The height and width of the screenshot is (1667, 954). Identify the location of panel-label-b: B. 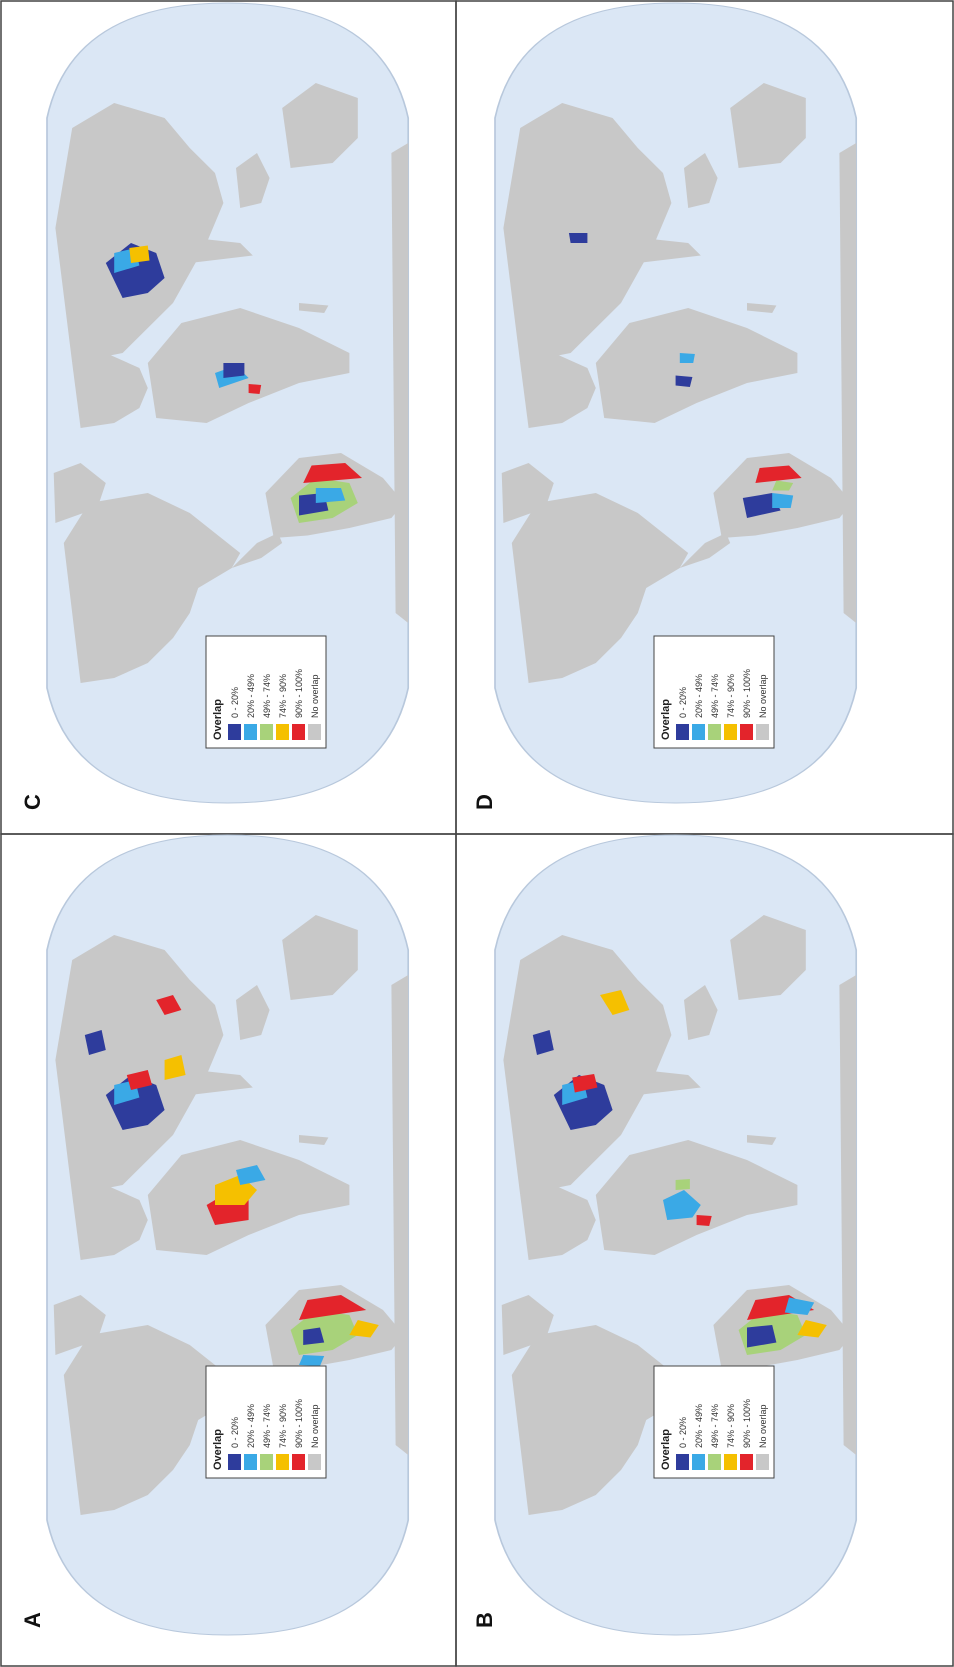
(484, 1620).